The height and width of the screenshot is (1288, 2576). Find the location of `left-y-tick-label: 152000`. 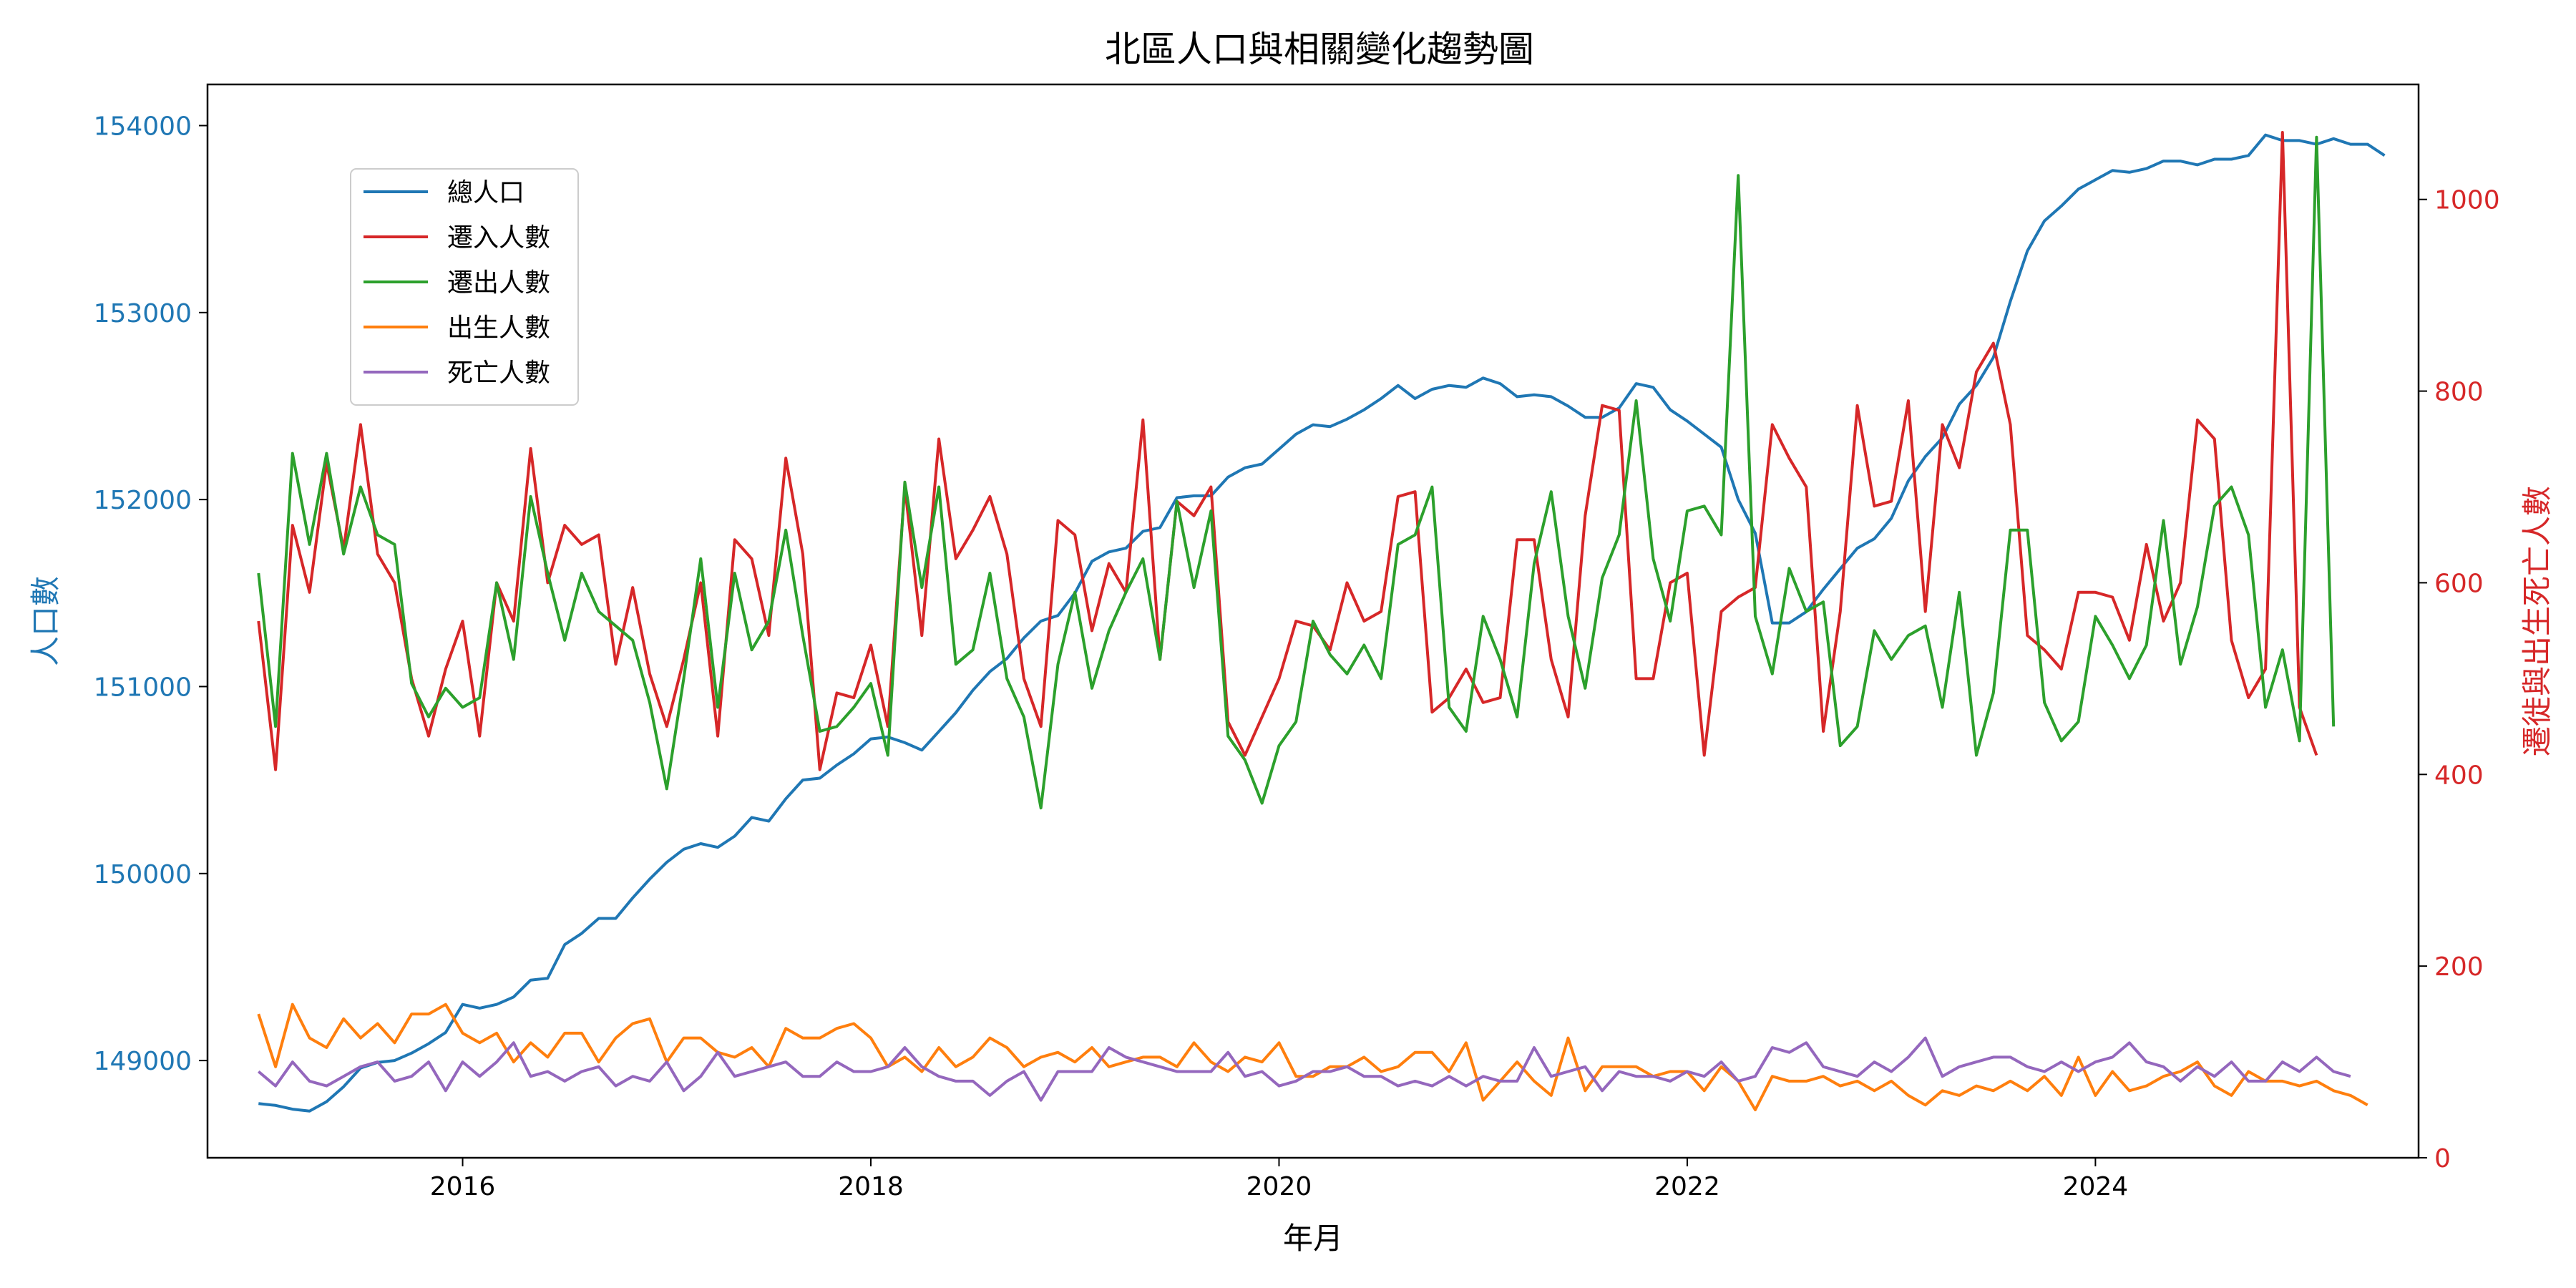

left-y-tick-label: 152000 is located at coordinates (143, 500).